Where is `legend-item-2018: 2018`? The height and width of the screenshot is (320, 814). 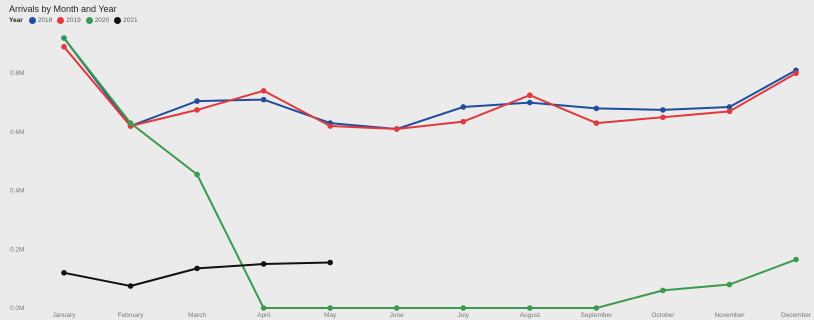 legend-item-2018: 2018 is located at coordinates (40, 20).